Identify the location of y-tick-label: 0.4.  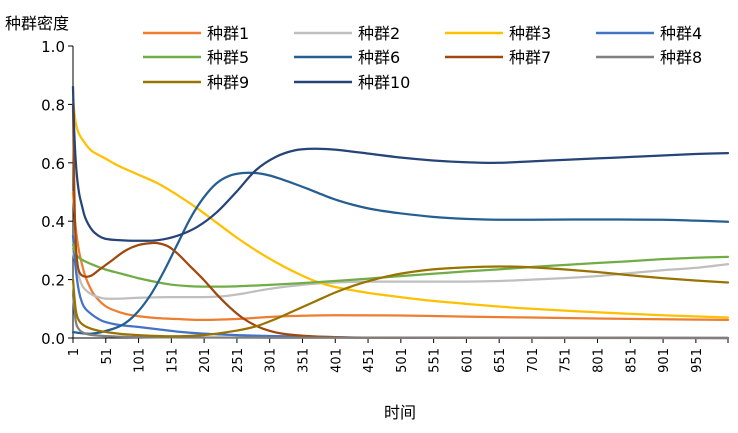
(53, 222).